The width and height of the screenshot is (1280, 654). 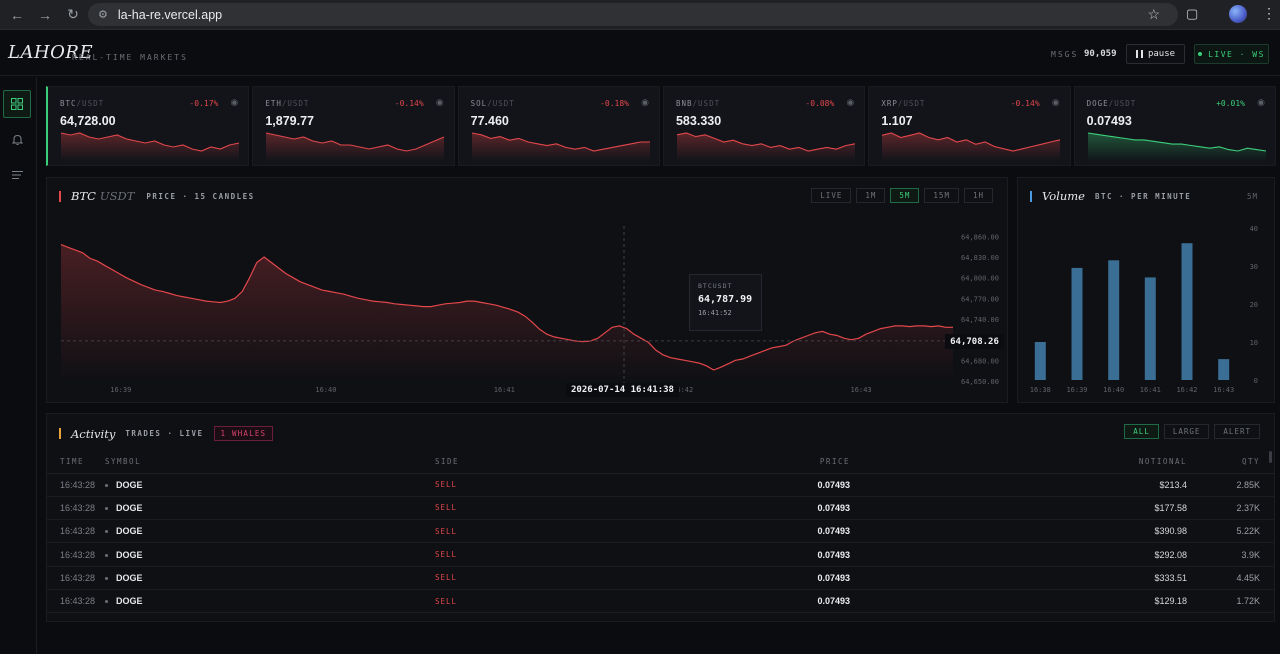 What do you see at coordinates (287, 103) in the screenshot?
I see `ticker-symbol: ETH/USDT` at bounding box center [287, 103].